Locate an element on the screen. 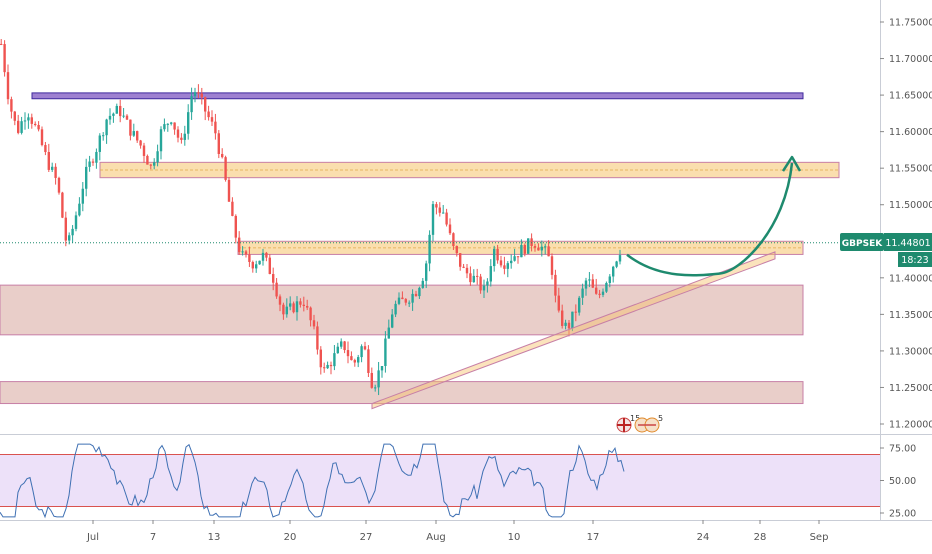 This screenshot has width=932, height=554. event-markers: 15 5 is located at coordinates (639, 423).